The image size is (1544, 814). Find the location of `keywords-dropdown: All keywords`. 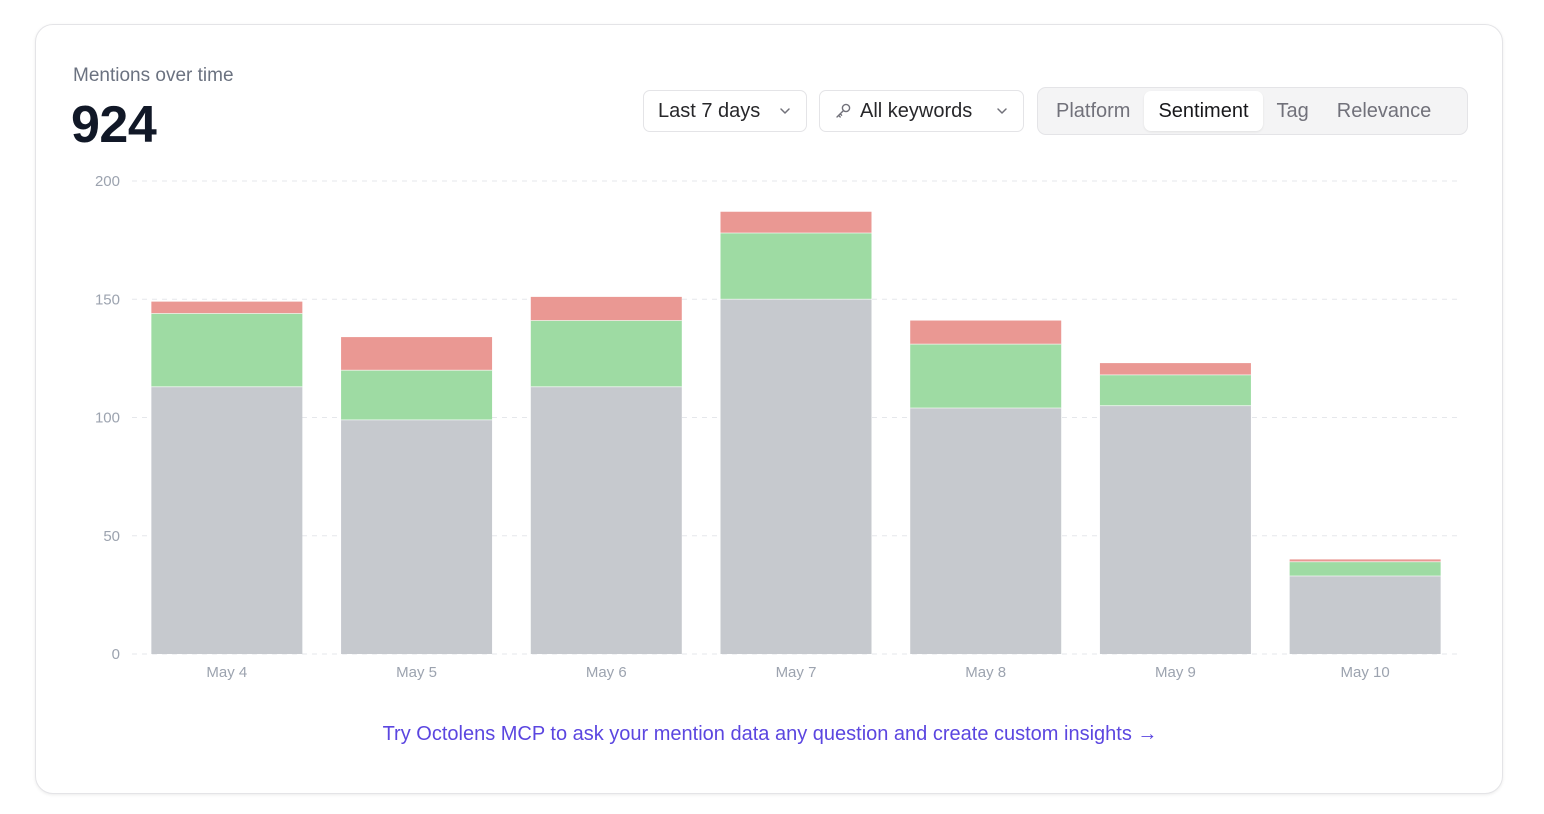

keywords-dropdown: All keywords is located at coordinates (921, 111).